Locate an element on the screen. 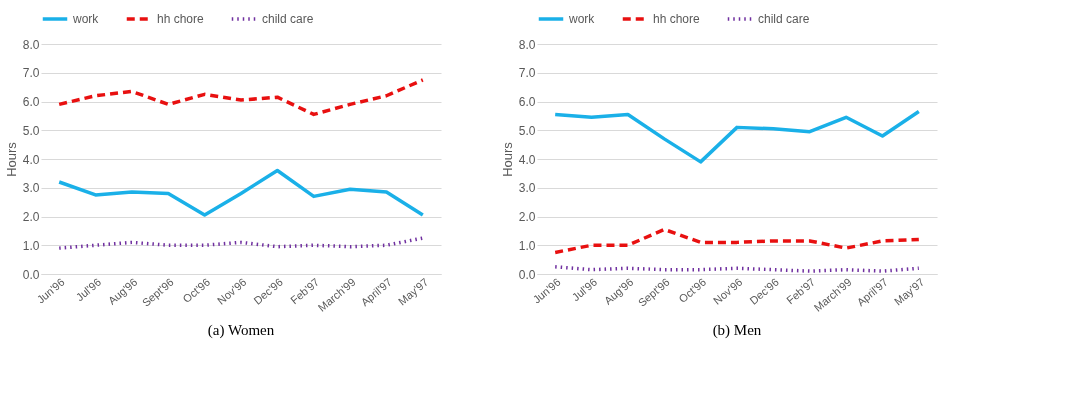 The image size is (1074, 408). text: (b) Men is located at coordinates (737, 331).